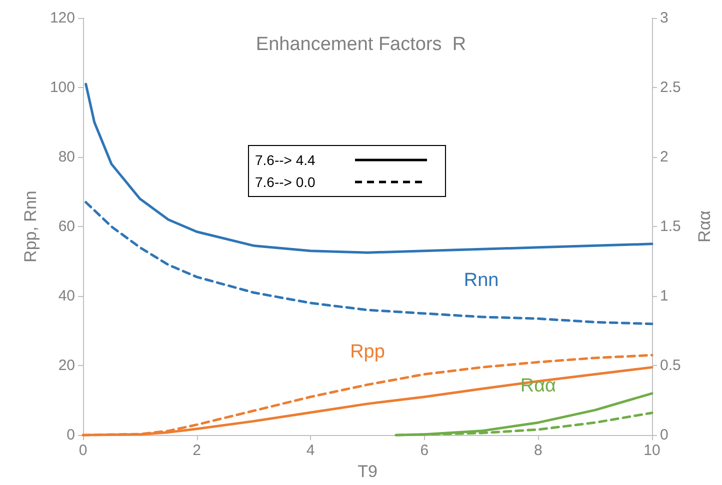  I want to click on series-label: Rnn, so click(481, 280).